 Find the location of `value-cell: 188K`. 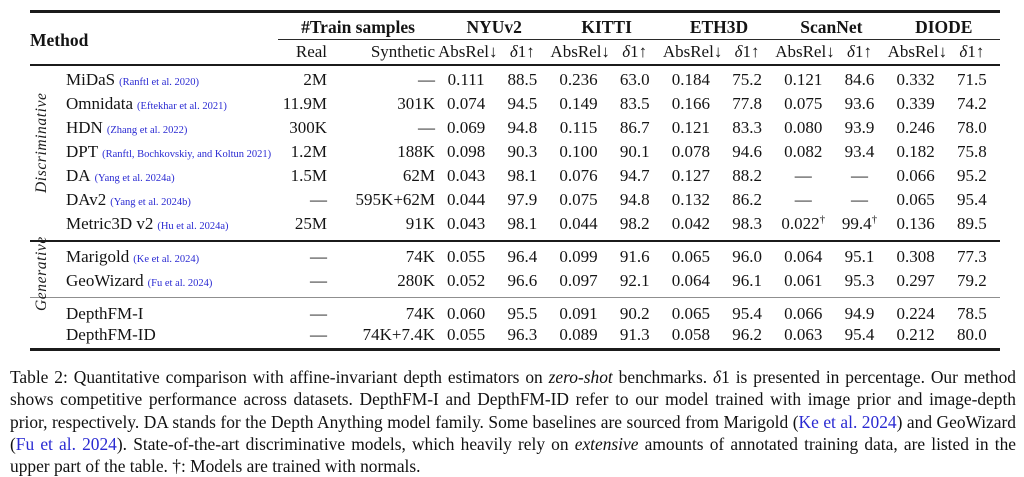

value-cell: 188K is located at coordinates (416, 151).